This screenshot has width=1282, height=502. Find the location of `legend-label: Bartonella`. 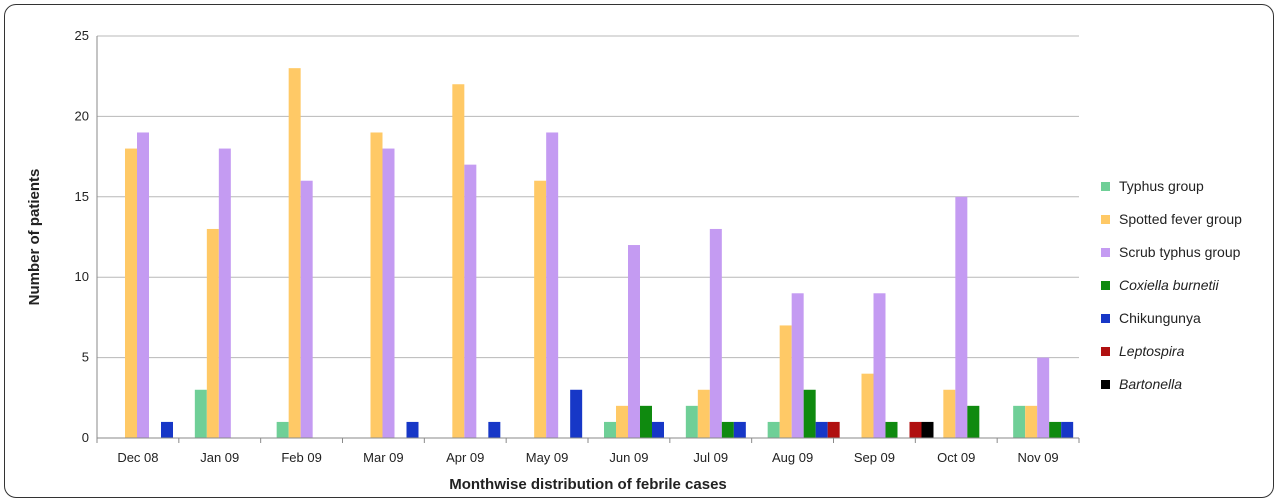

legend-label: Bartonella is located at coordinates (1150, 384).